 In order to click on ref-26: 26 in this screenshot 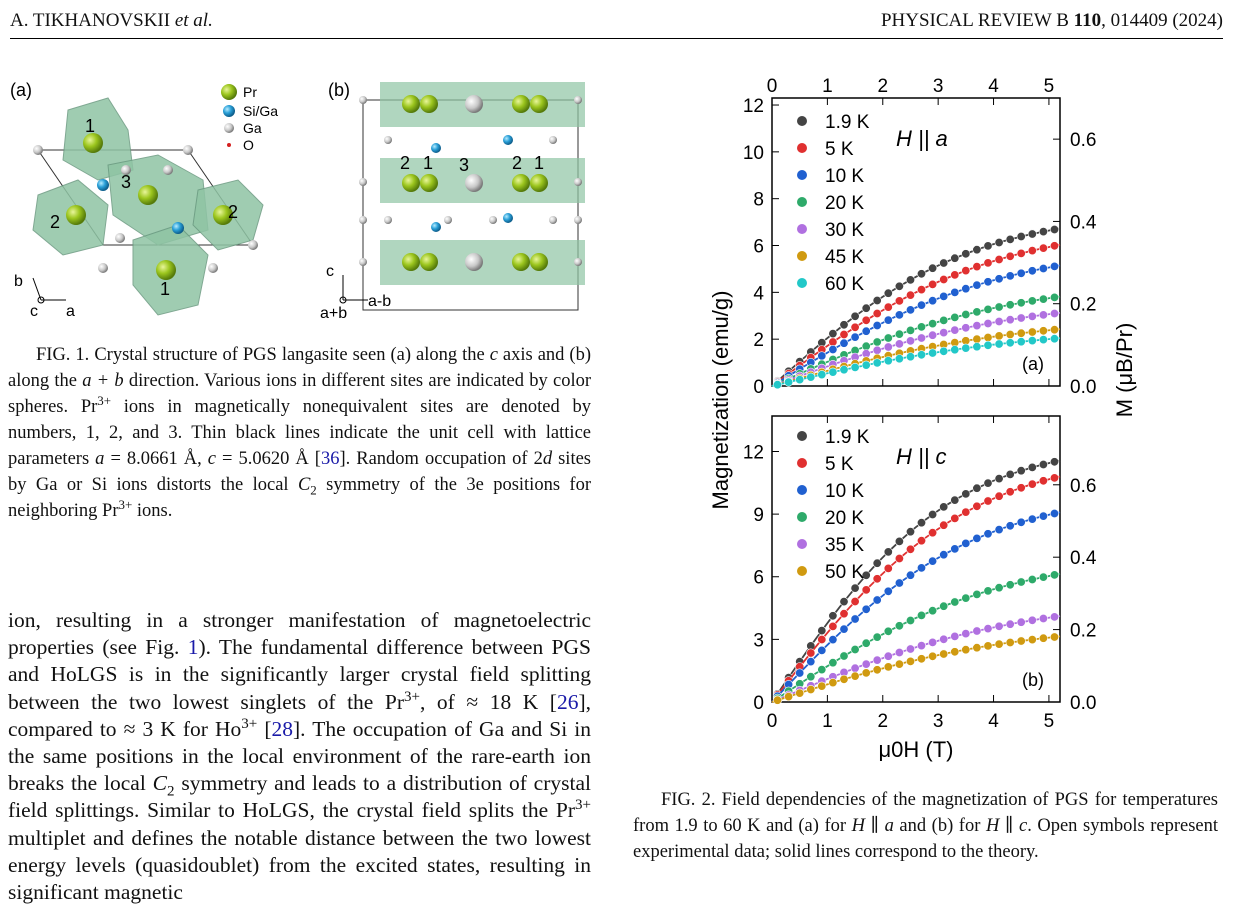, I will do `click(567, 701)`.